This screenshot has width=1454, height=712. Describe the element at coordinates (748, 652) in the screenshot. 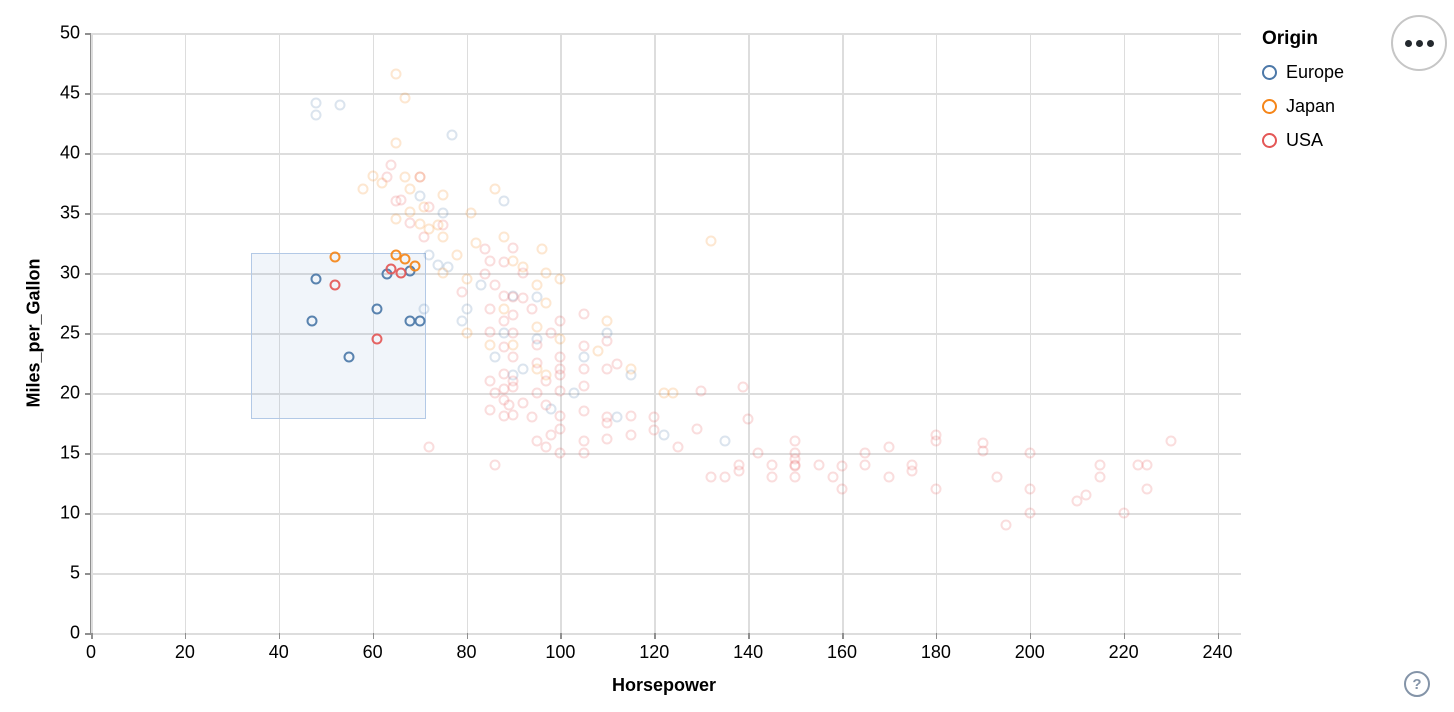

I see `x-tick-label: 140` at that location.